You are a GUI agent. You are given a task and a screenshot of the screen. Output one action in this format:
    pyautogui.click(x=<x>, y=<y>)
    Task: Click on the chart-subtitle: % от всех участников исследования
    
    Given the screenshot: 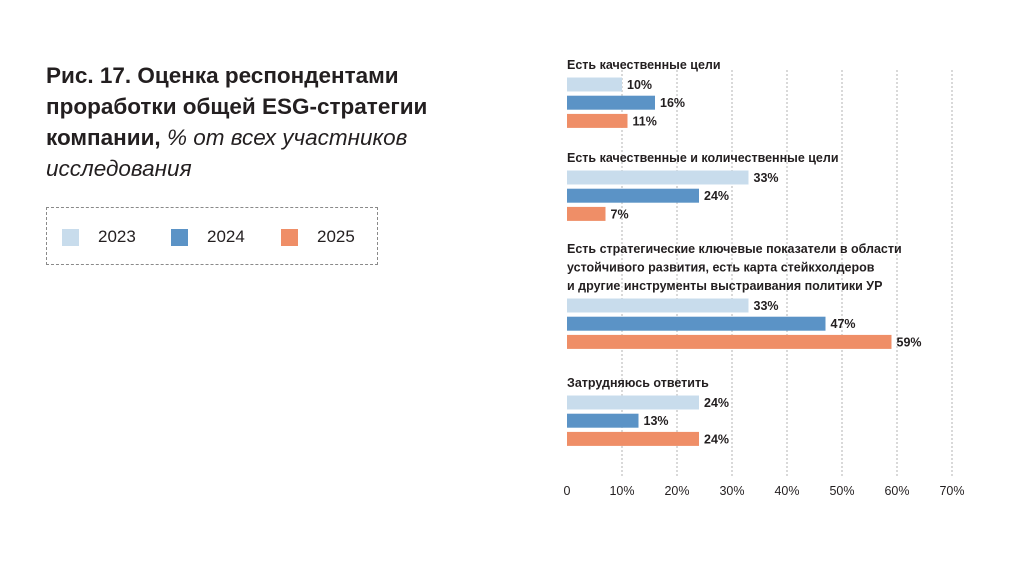 What is the action you would take?
    pyautogui.click(x=227, y=153)
    